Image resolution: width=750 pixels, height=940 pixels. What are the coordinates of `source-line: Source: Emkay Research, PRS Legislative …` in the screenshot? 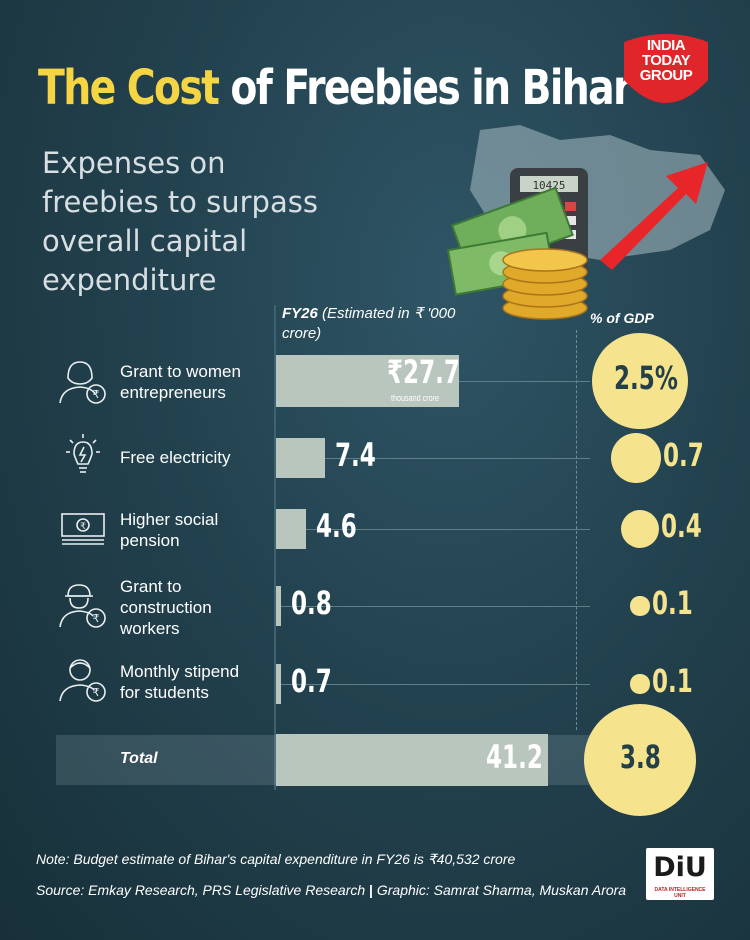 It's located at (331, 890).